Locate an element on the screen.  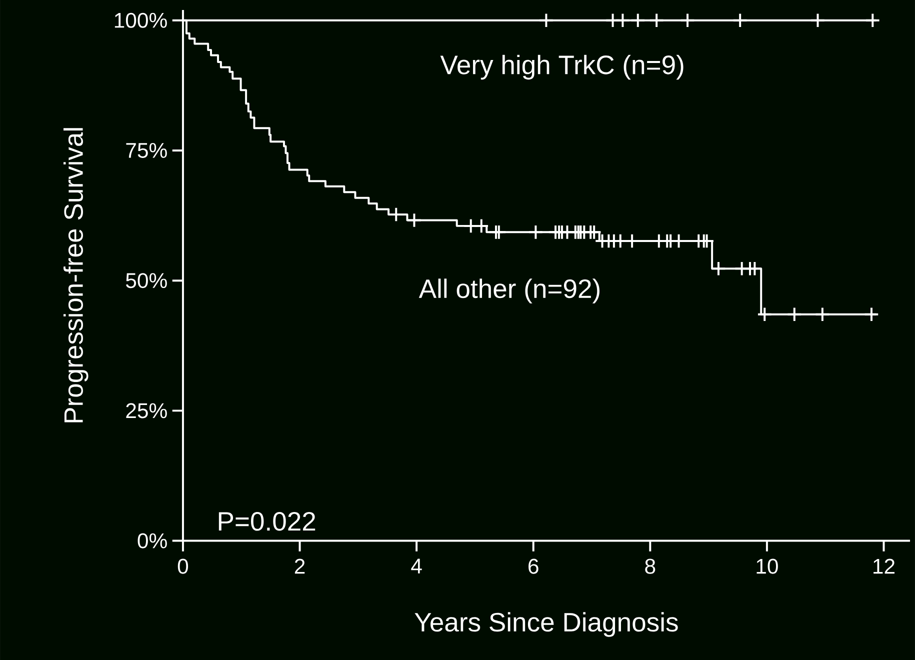
y-tick-label: 100% is located at coordinates (140, 20).